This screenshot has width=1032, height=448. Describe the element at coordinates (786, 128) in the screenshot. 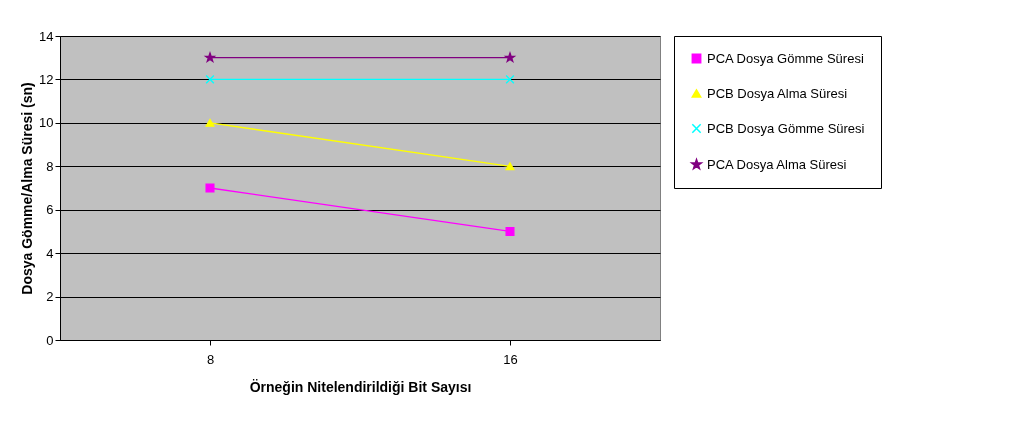

I see `legend-label: PCB Dosya Gömme Süresi` at that location.